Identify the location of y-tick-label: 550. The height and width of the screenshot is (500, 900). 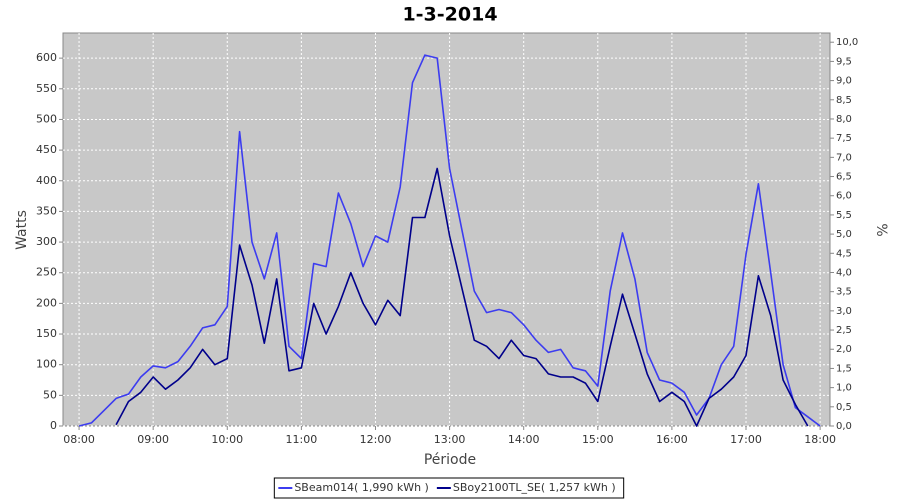
(46, 88).